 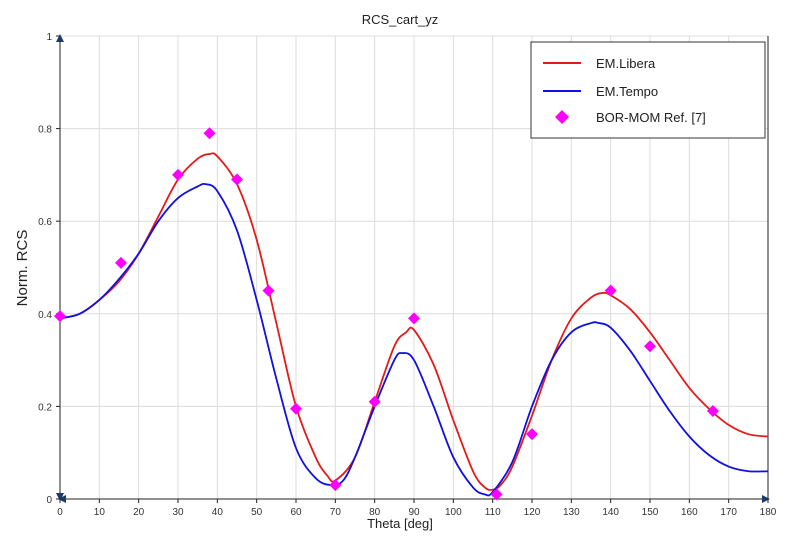 I want to click on y-tick-label: 0.6, so click(x=45, y=222).